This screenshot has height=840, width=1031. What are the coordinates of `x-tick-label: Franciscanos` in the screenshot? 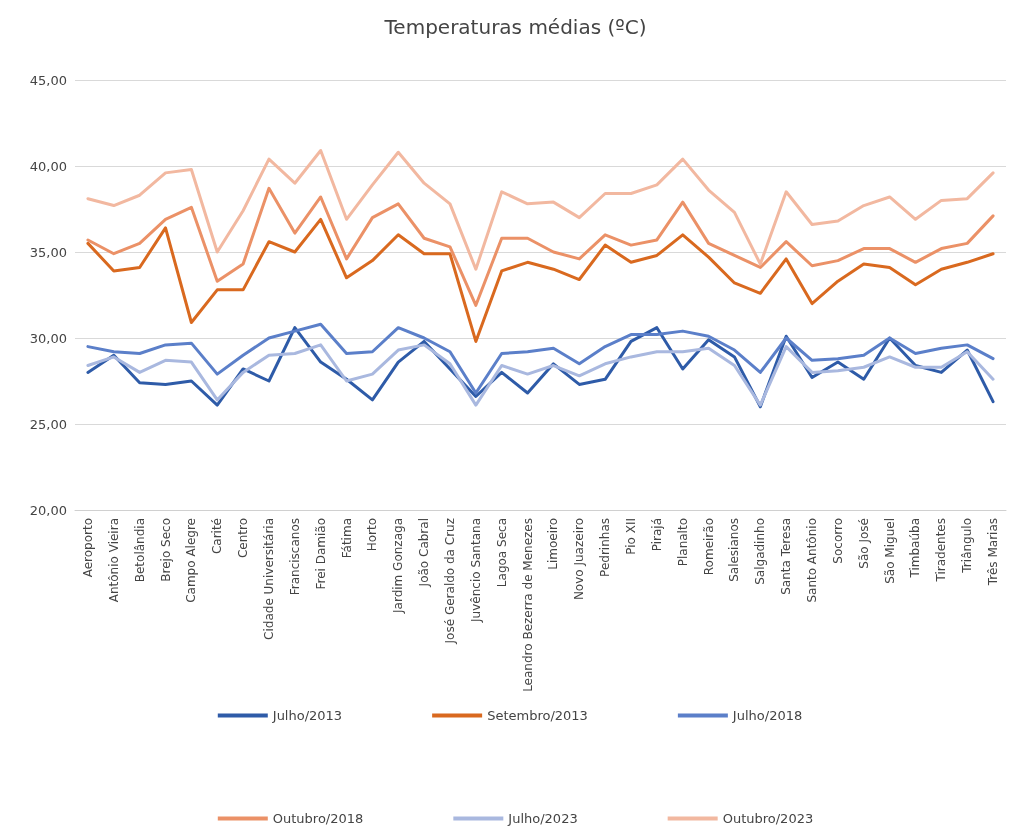 It's located at (294, 557).